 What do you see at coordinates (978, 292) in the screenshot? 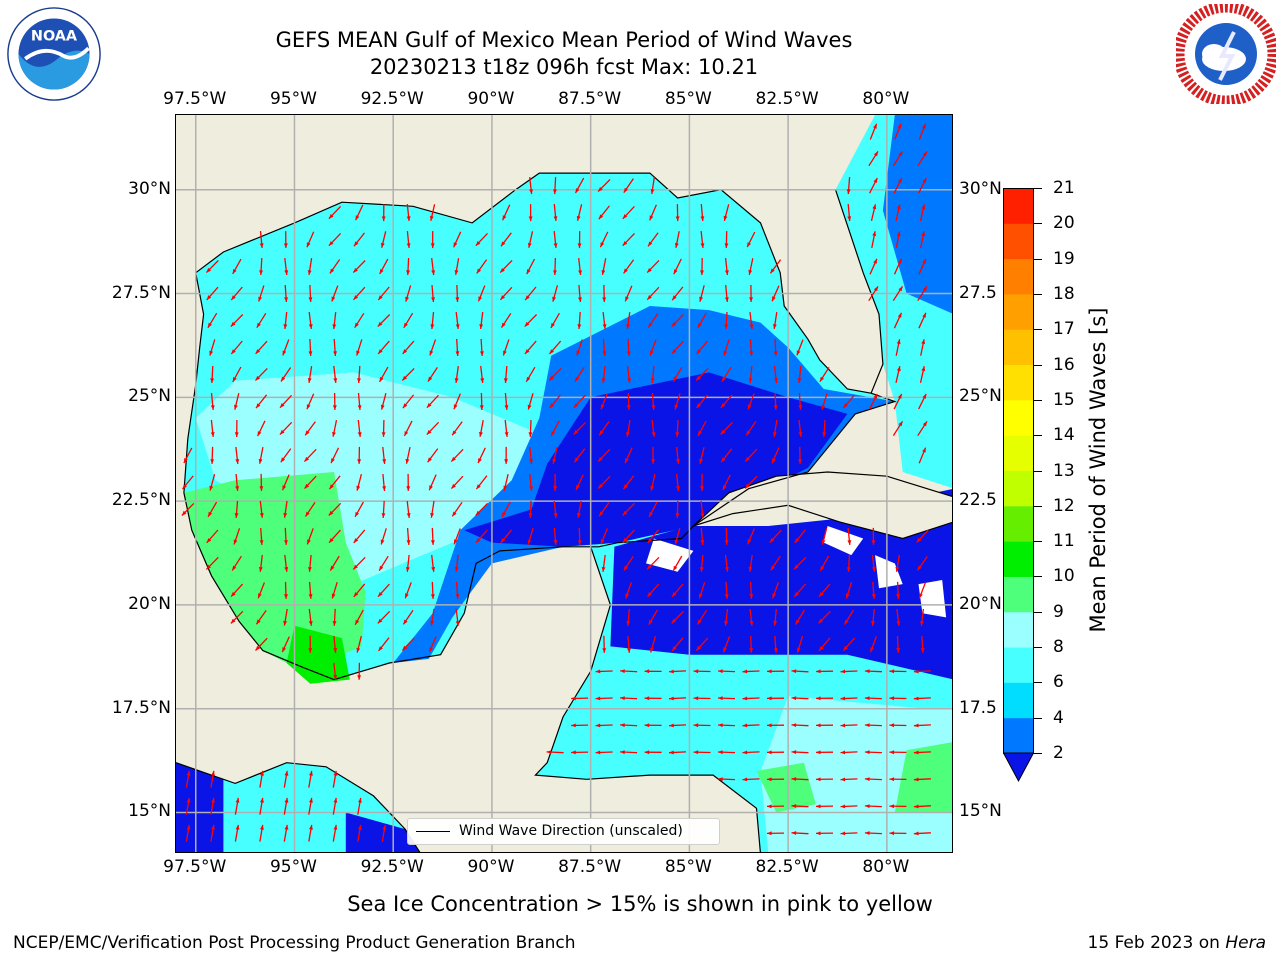
I see `lat-tick-right: 27.5` at bounding box center [978, 292].